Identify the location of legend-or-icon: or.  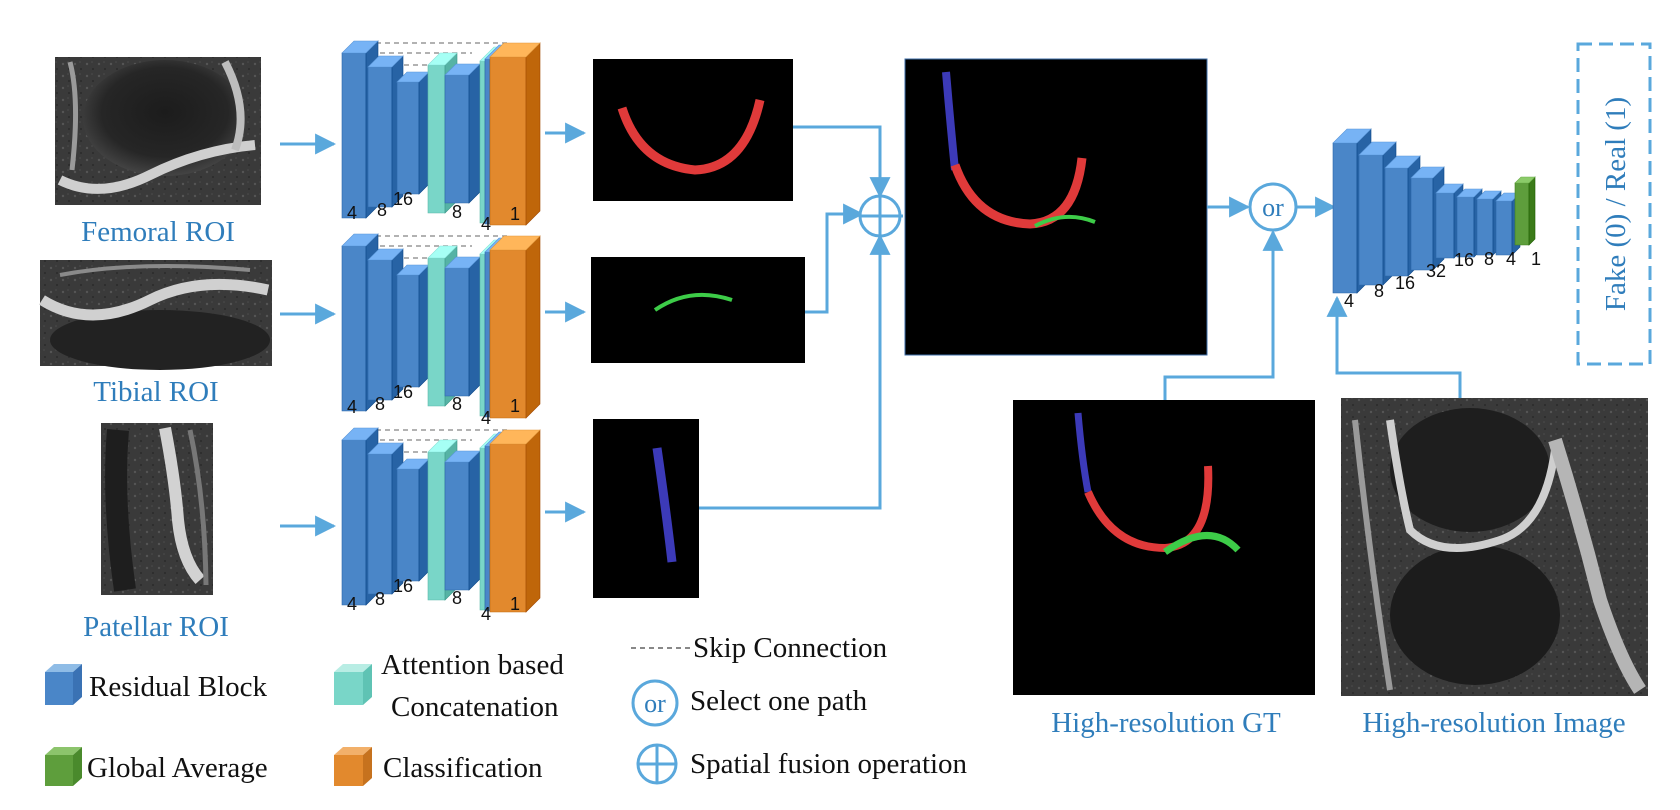
(655, 703).